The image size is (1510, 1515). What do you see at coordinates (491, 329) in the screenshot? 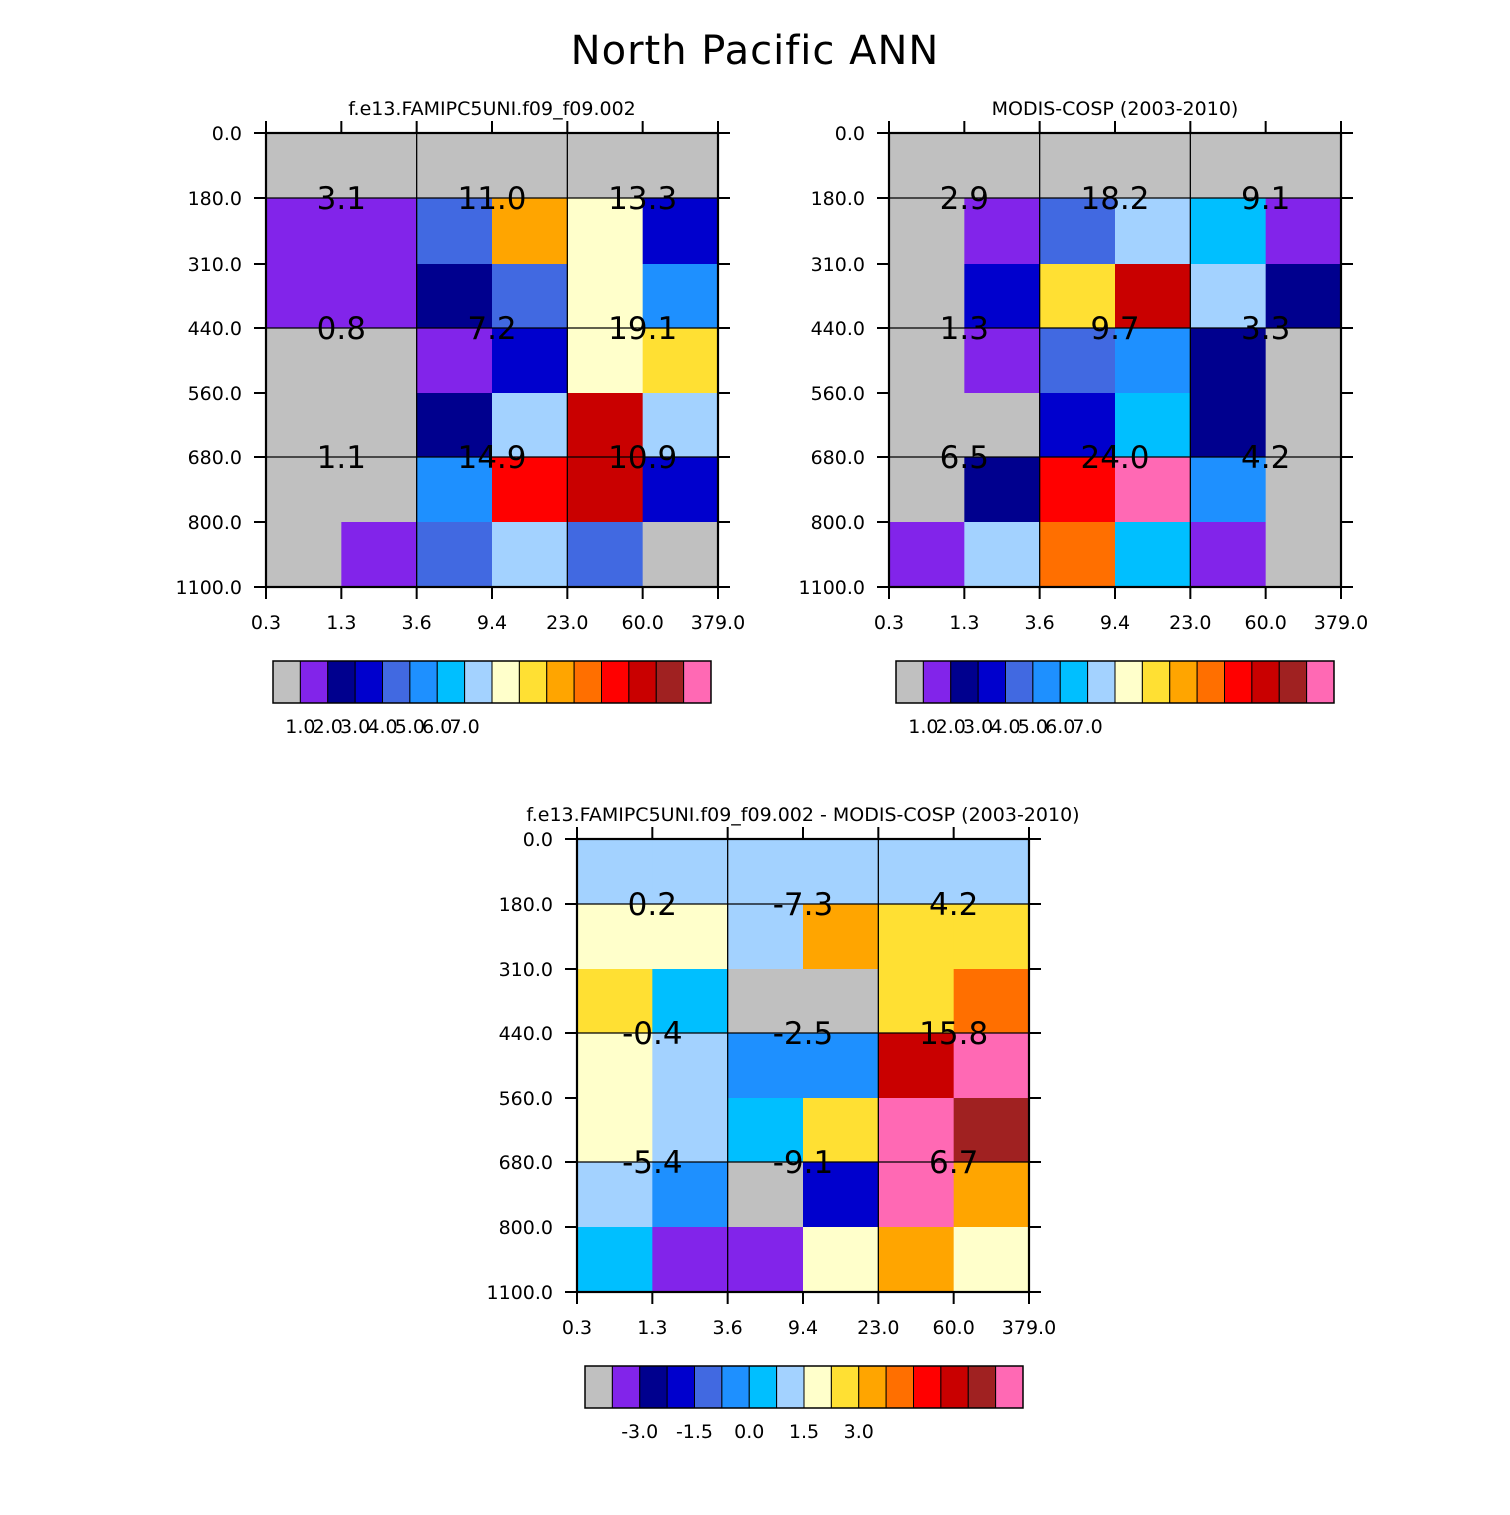
I see `cell-value-label: 7.2` at bounding box center [491, 329].